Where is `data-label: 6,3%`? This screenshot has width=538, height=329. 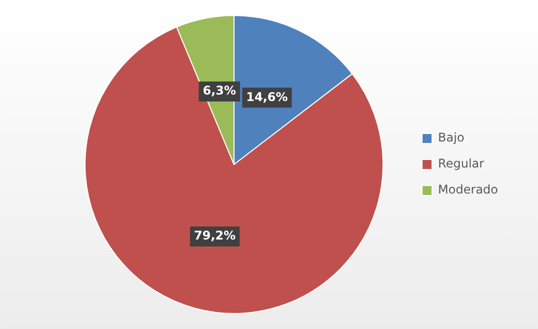
data-label: 6,3% is located at coordinates (219, 91).